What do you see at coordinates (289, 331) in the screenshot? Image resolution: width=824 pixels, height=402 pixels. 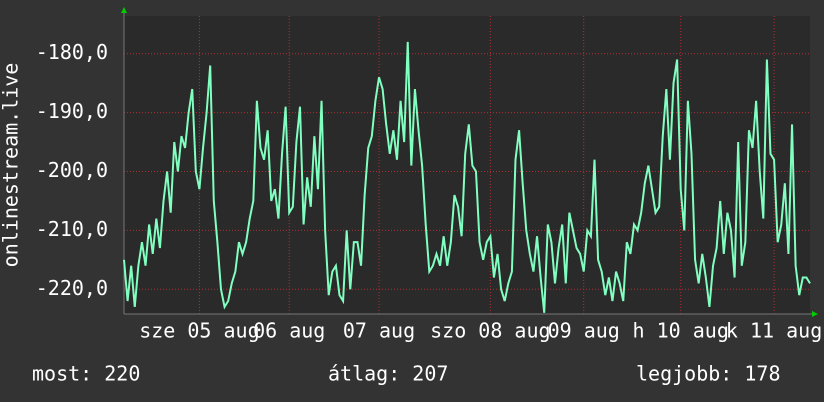 I see `x-tick-label: 06 aug` at bounding box center [289, 331].